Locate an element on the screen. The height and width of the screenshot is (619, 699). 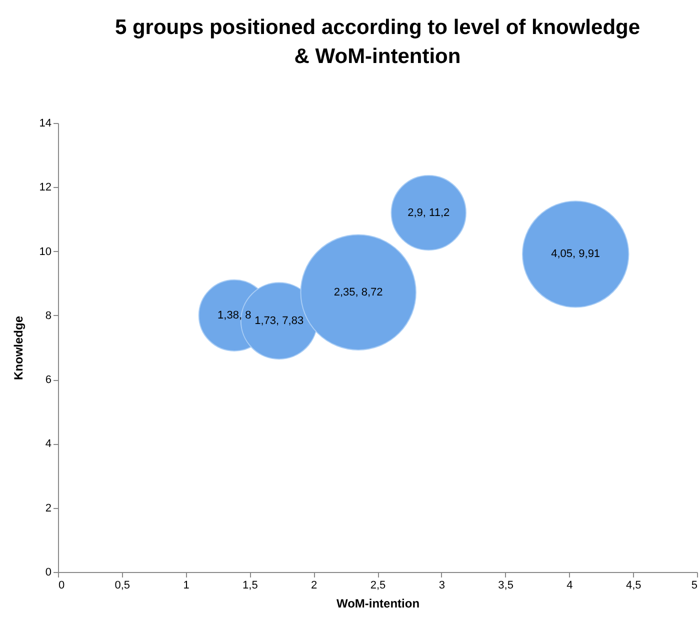
y-tick-label: 12 is located at coordinates (45, 188).